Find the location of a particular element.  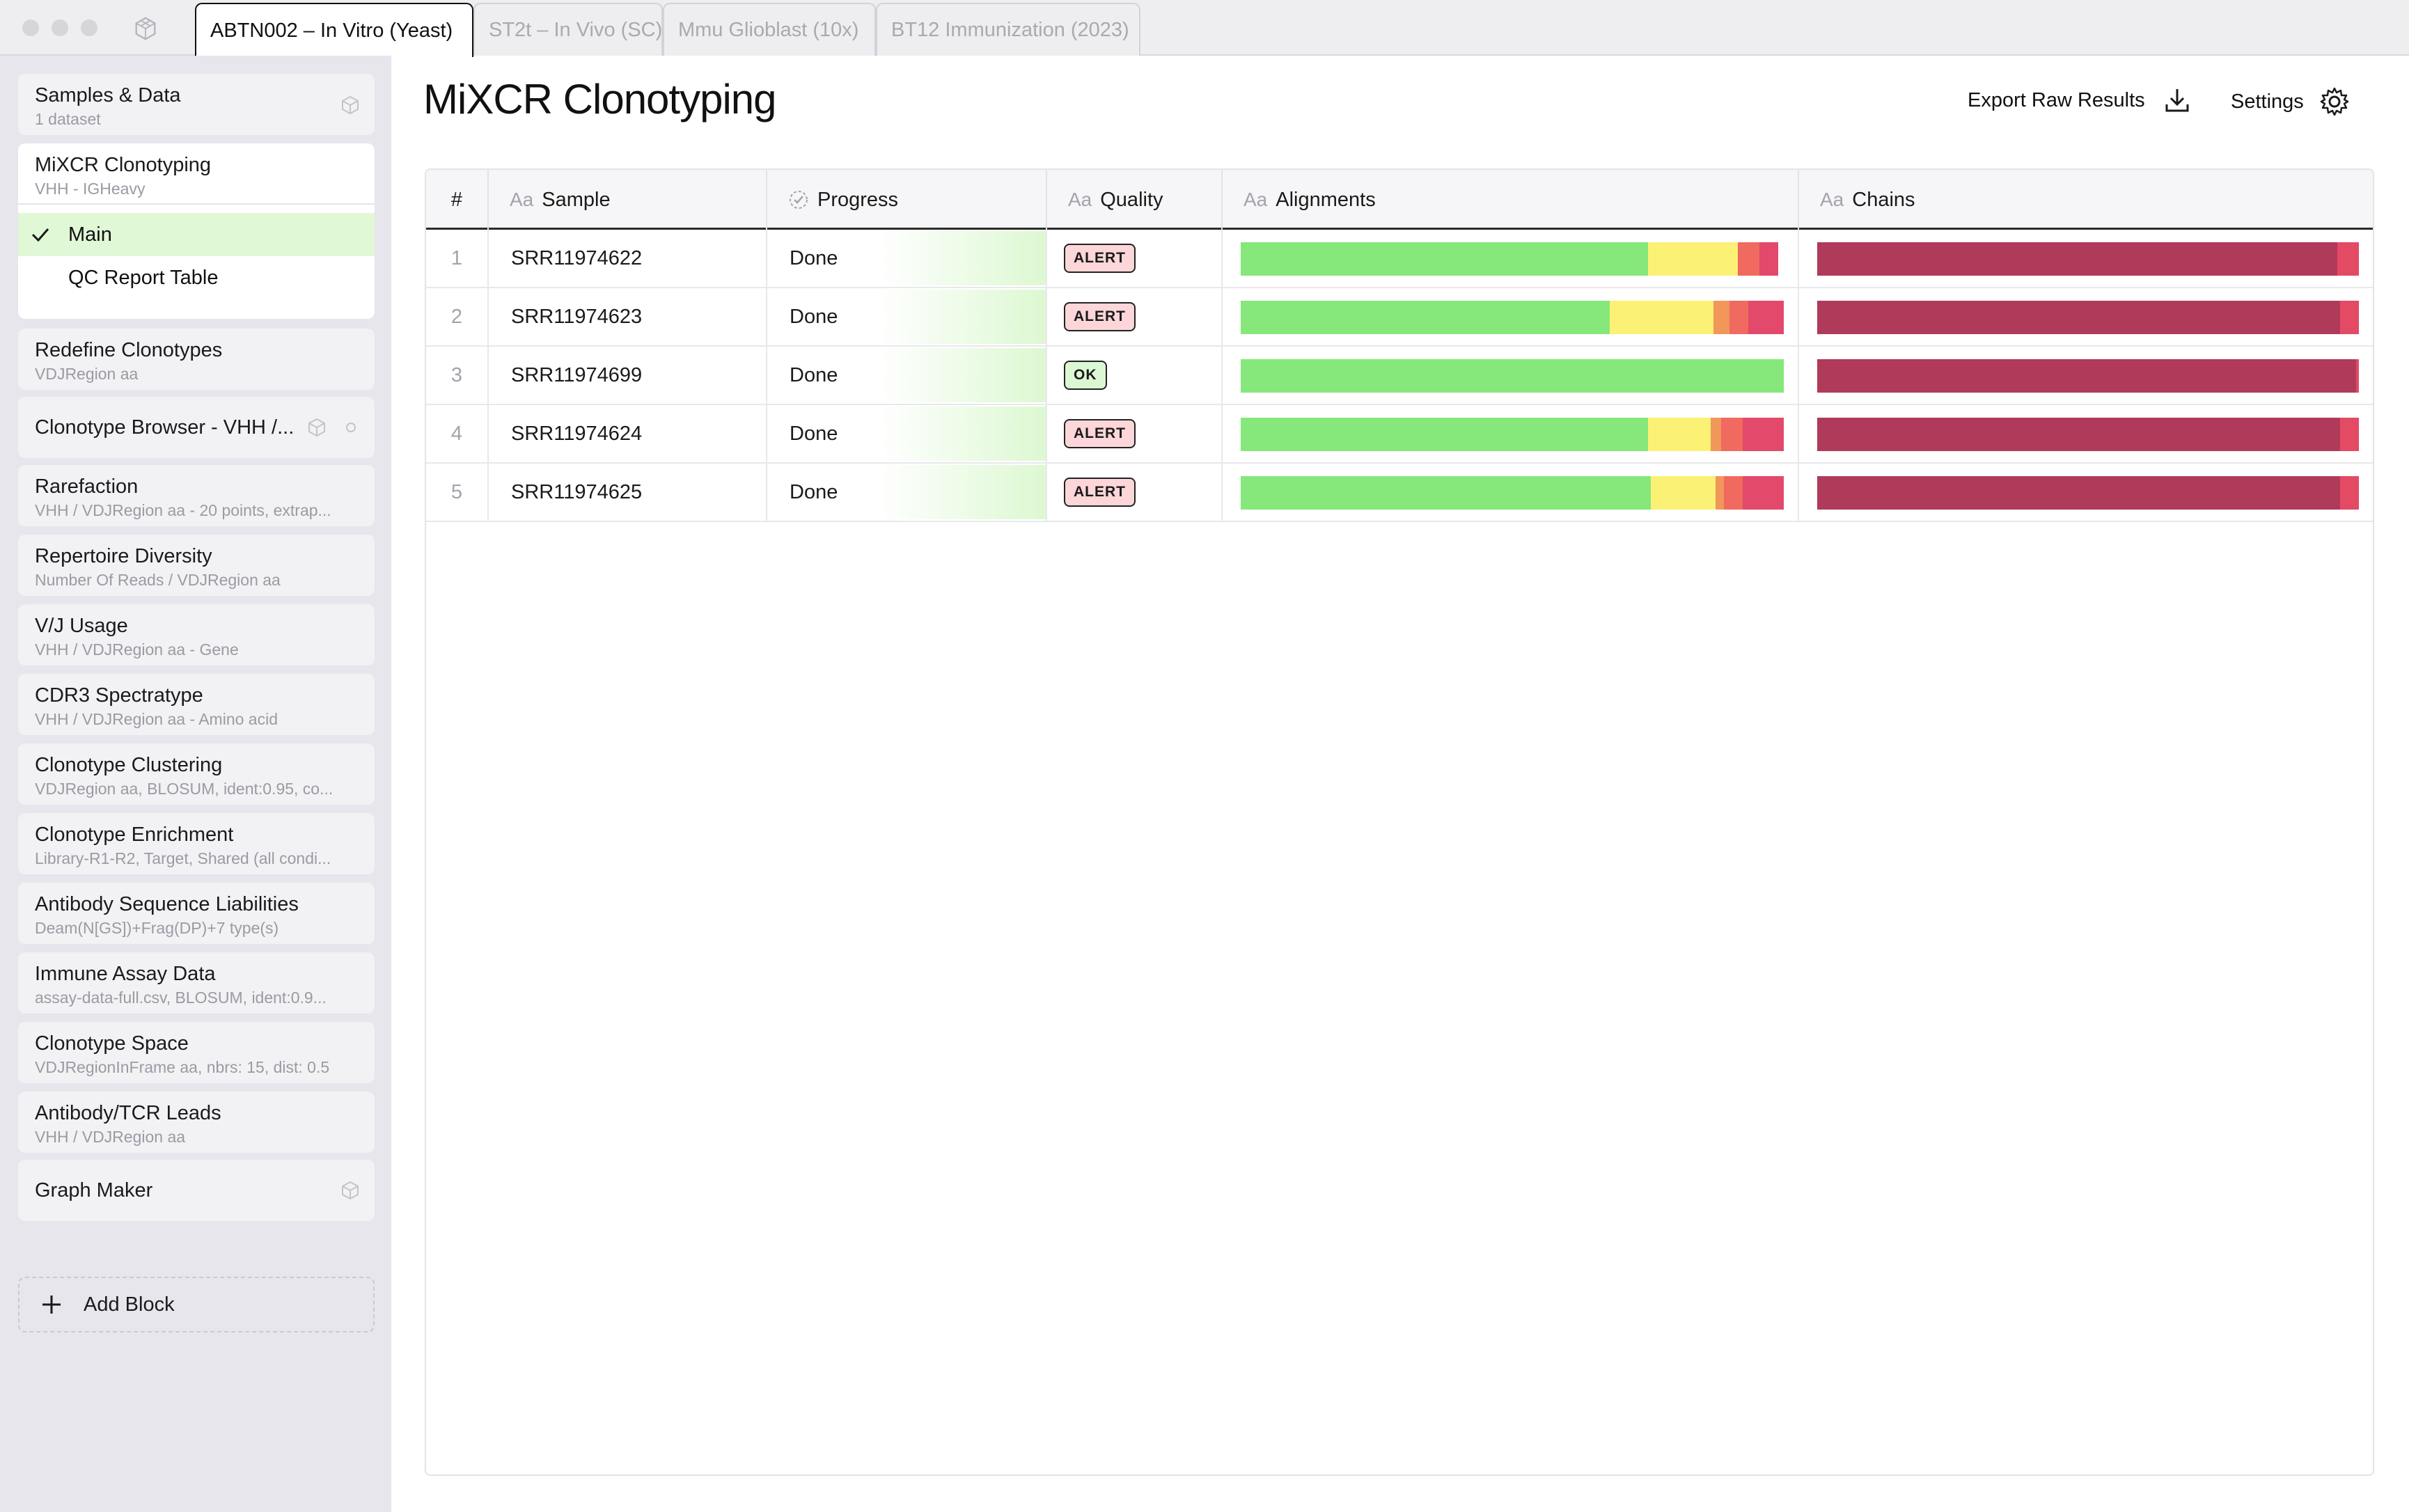

close-window-dot is located at coordinates (30, 27).